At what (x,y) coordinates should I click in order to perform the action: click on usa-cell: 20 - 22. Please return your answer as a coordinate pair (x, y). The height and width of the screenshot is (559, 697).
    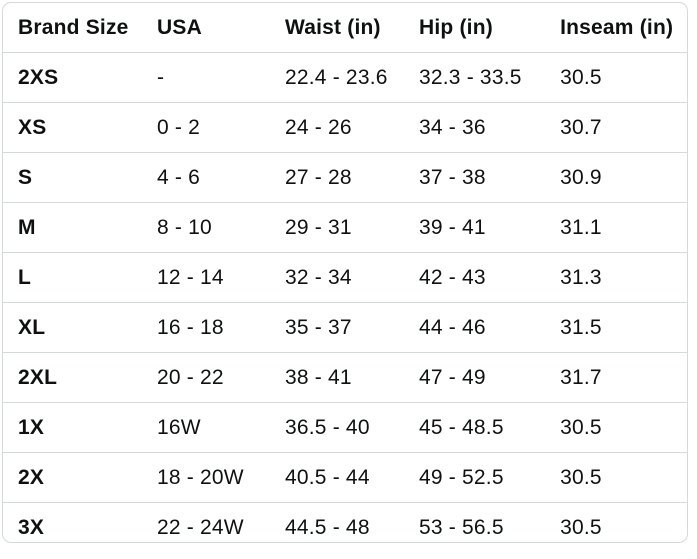
    Looking at the image, I should click on (221, 377).